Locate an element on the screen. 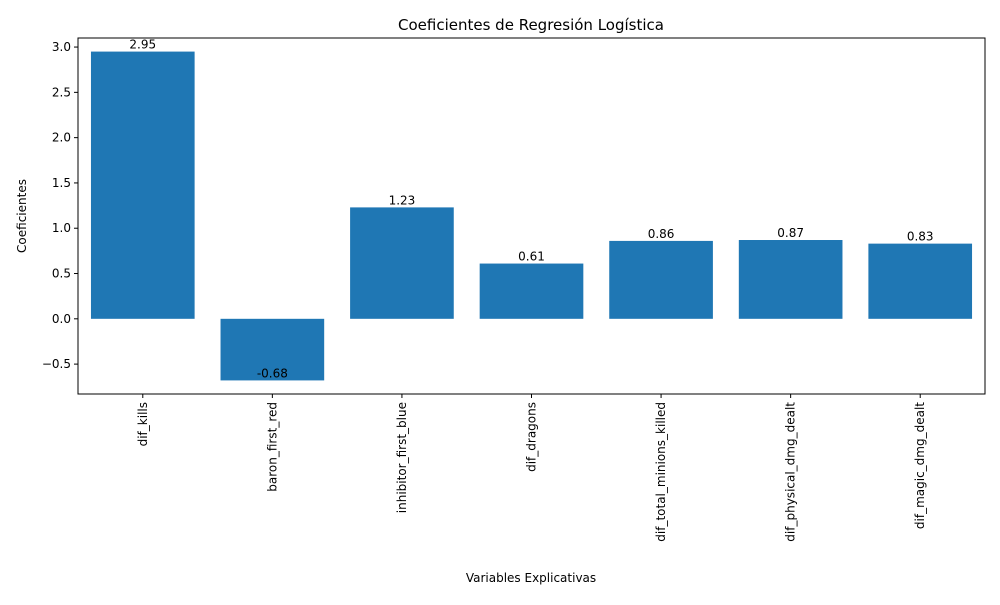  x-tick-label: dif_magic_dmg_dealt is located at coordinates (920, 465).